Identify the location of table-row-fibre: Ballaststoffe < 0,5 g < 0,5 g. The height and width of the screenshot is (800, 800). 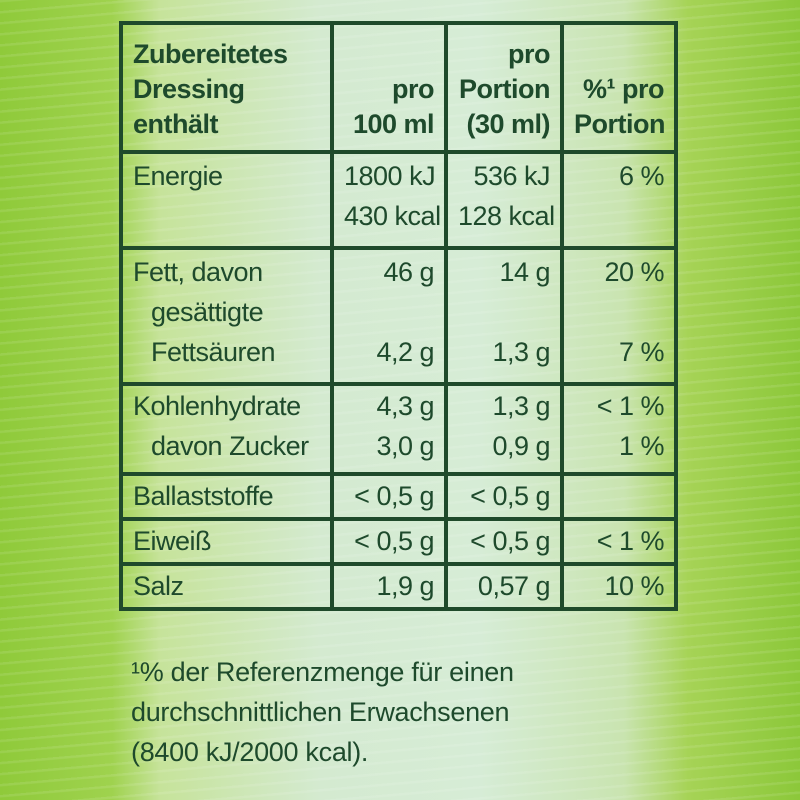
(398, 496).